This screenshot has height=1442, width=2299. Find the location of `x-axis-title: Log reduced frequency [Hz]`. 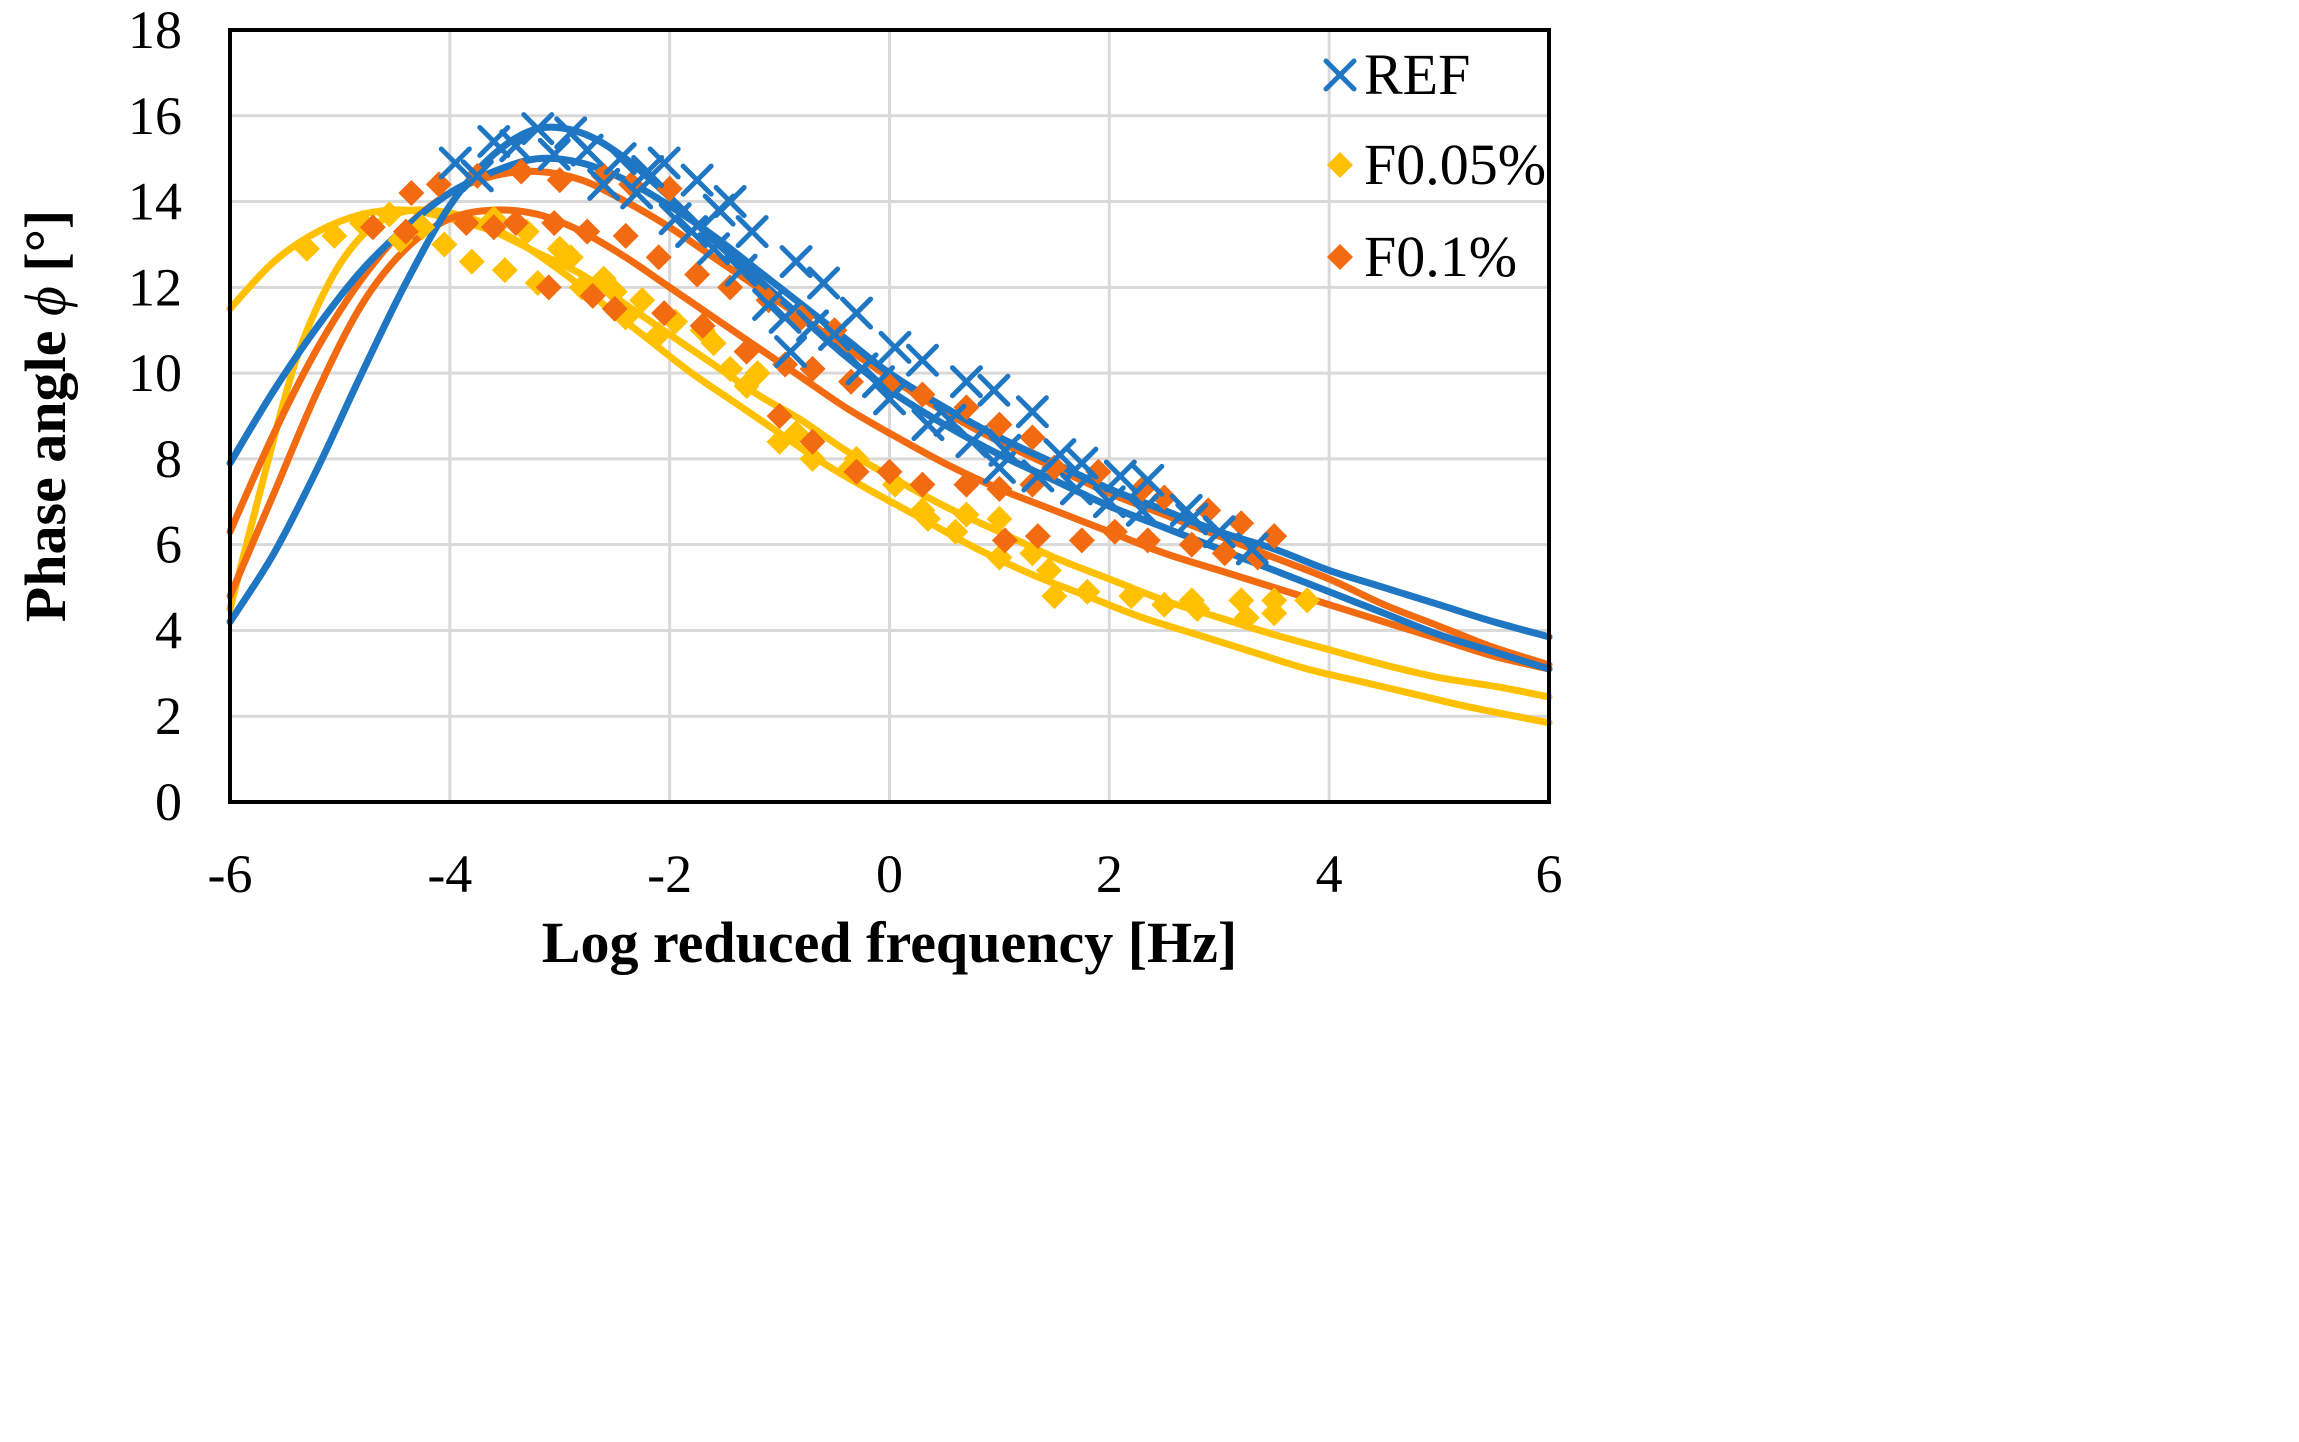

x-axis-title: Log reduced frequency [Hz] is located at coordinates (889, 942).